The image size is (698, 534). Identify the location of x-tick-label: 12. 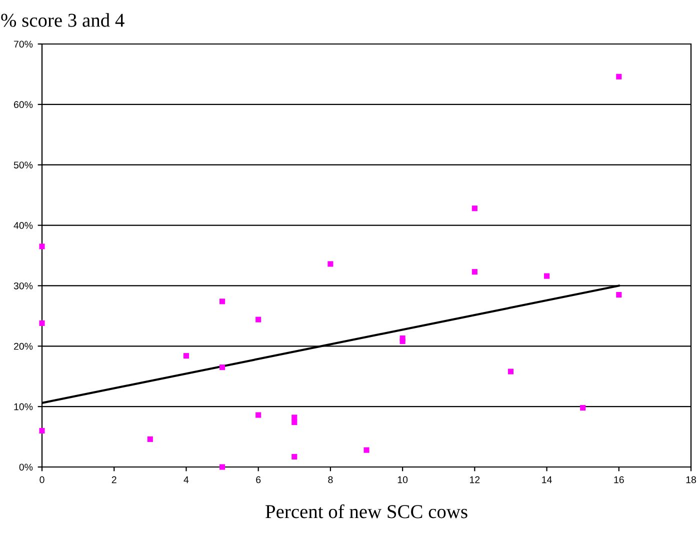
(475, 480).